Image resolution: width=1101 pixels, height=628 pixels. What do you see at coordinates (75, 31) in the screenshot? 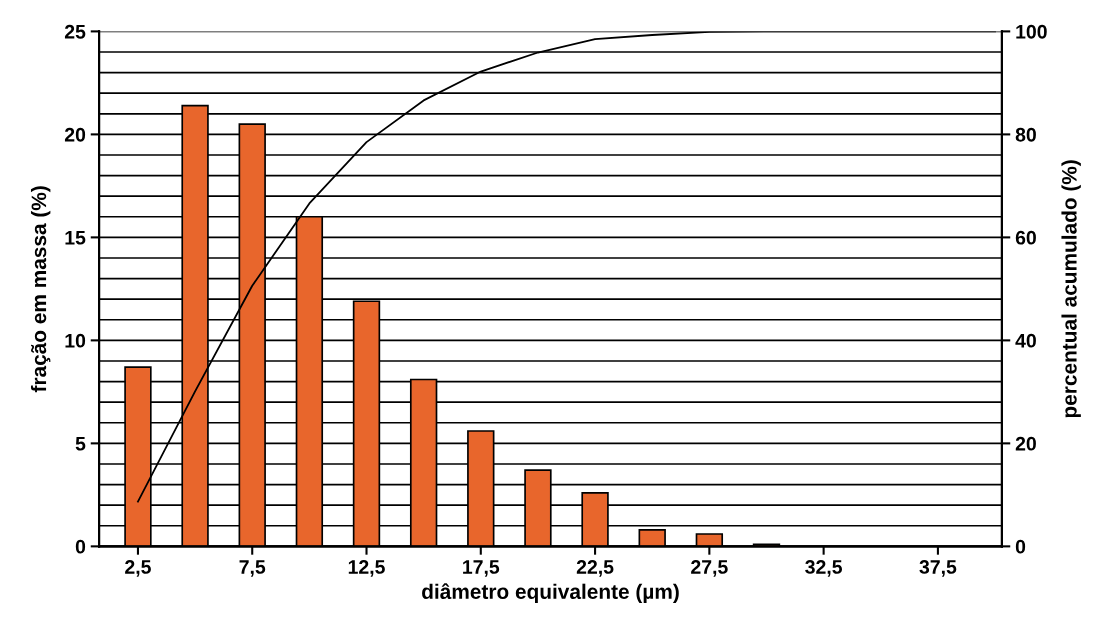
I see `y-tick-label: 25` at bounding box center [75, 31].